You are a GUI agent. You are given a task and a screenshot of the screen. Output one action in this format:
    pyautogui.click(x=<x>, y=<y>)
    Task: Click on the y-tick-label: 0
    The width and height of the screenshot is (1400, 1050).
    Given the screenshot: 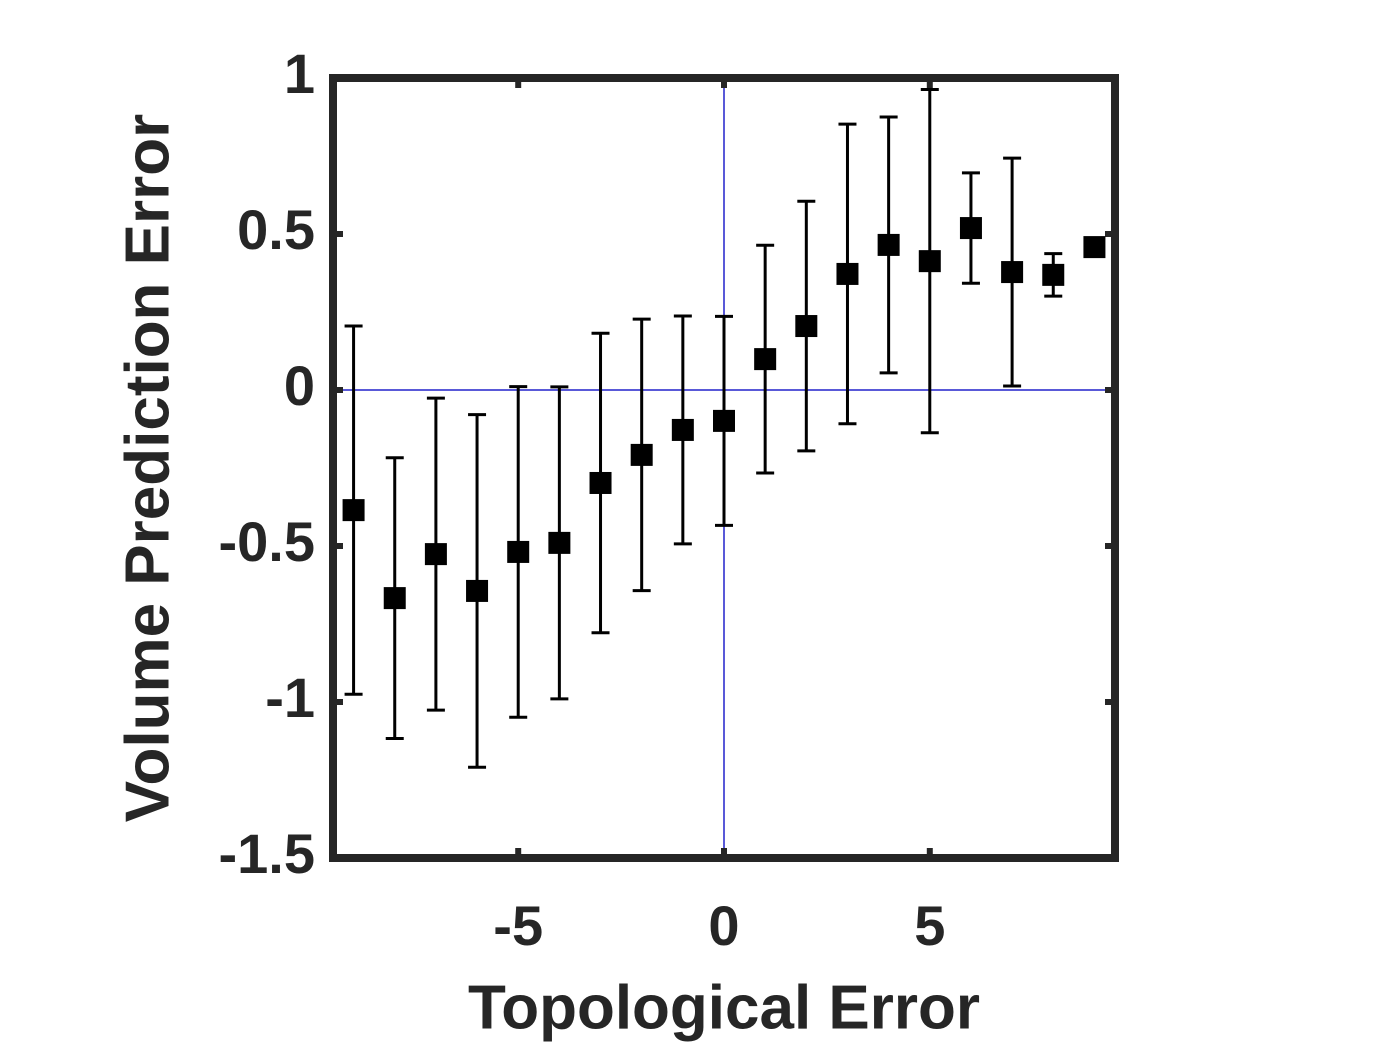 What is the action you would take?
    pyautogui.click(x=299, y=385)
    